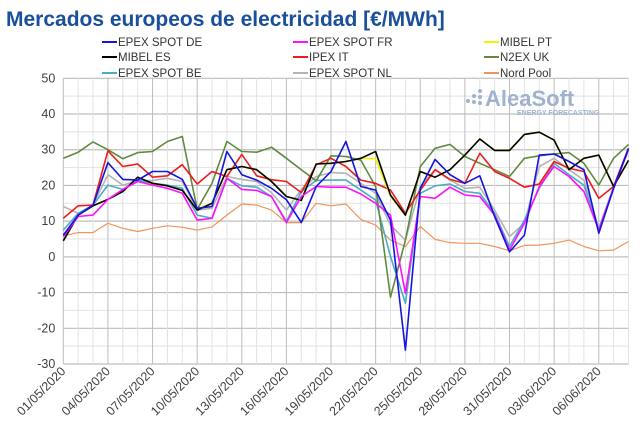 The width and height of the screenshot is (640, 442). I want to click on legend-item: MIBEL ES, so click(136, 58).